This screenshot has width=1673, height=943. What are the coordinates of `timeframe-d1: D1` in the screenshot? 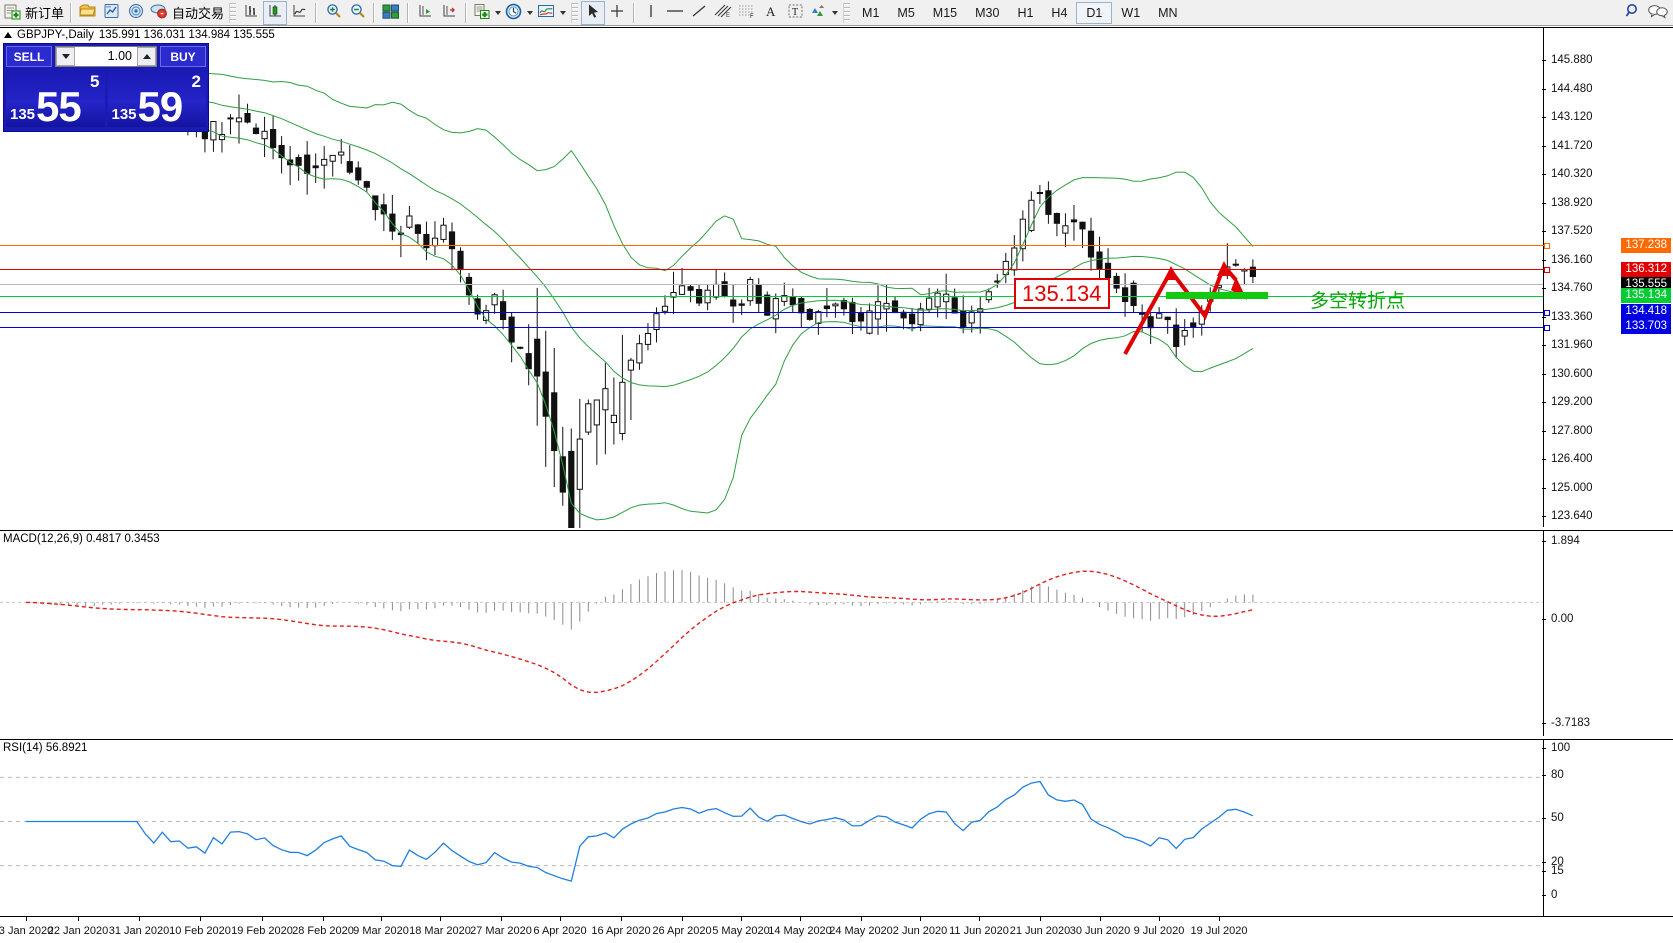 It's located at (1094, 12).